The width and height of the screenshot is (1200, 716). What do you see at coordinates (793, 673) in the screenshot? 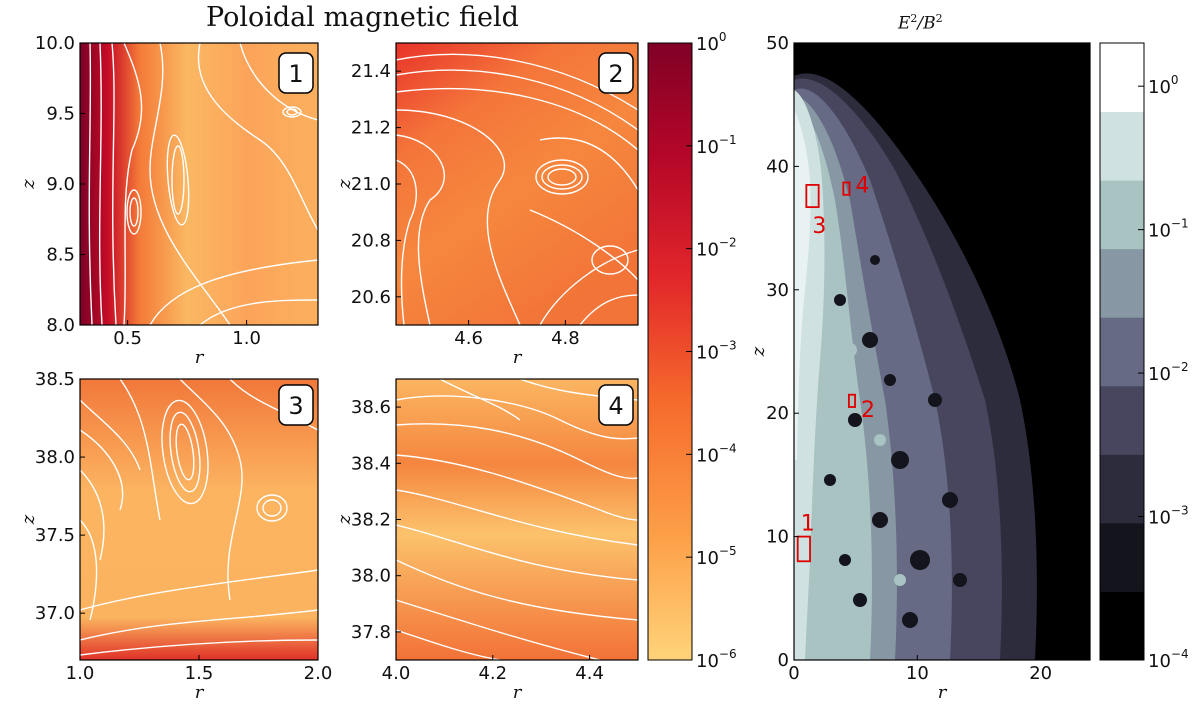
I see `x-tick-label: 0` at bounding box center [793, 673].